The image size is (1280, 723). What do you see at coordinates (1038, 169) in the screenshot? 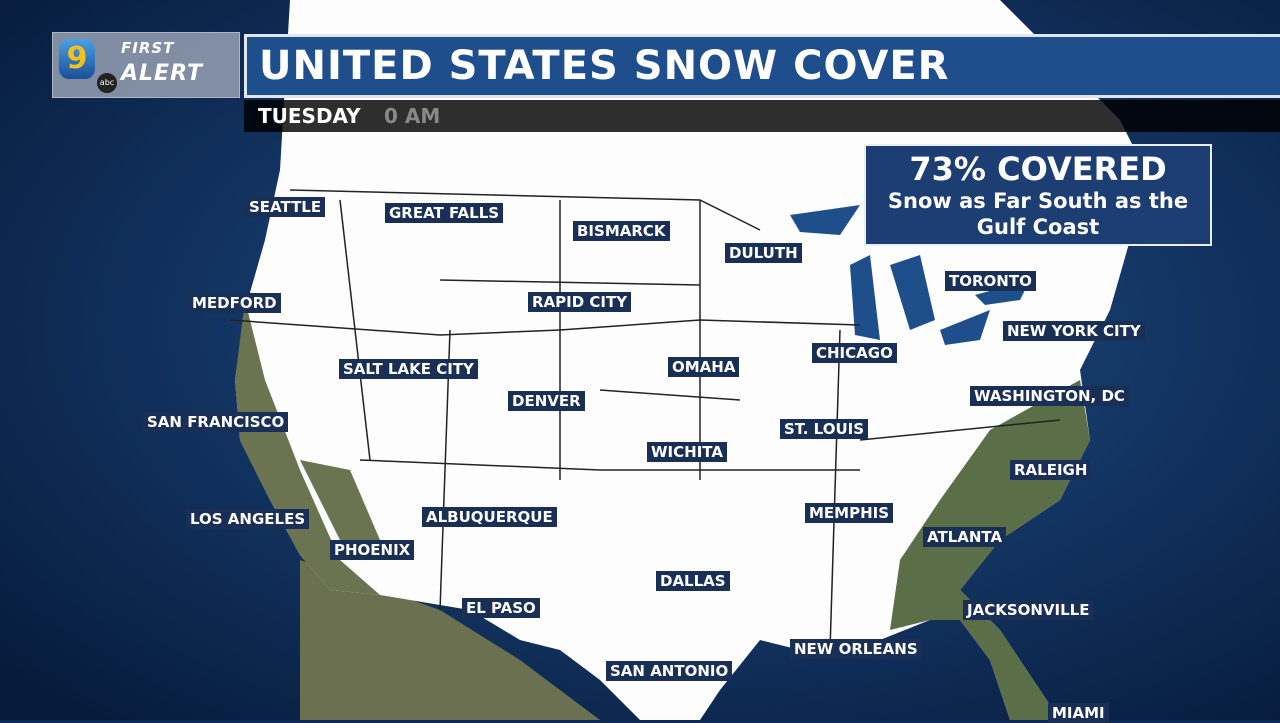
I see `coverage-headline: 73% COVERED` at bounding box center [1038, 169].